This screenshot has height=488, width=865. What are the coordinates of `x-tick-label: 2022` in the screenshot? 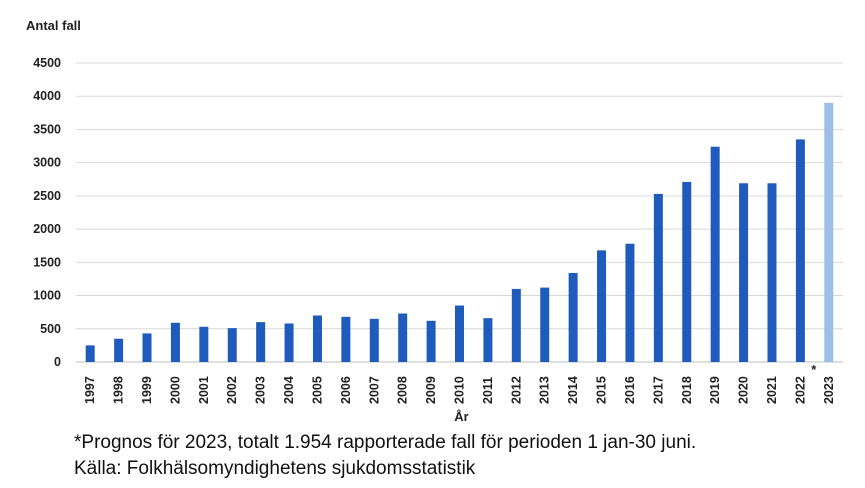 It's located at (800, 390).